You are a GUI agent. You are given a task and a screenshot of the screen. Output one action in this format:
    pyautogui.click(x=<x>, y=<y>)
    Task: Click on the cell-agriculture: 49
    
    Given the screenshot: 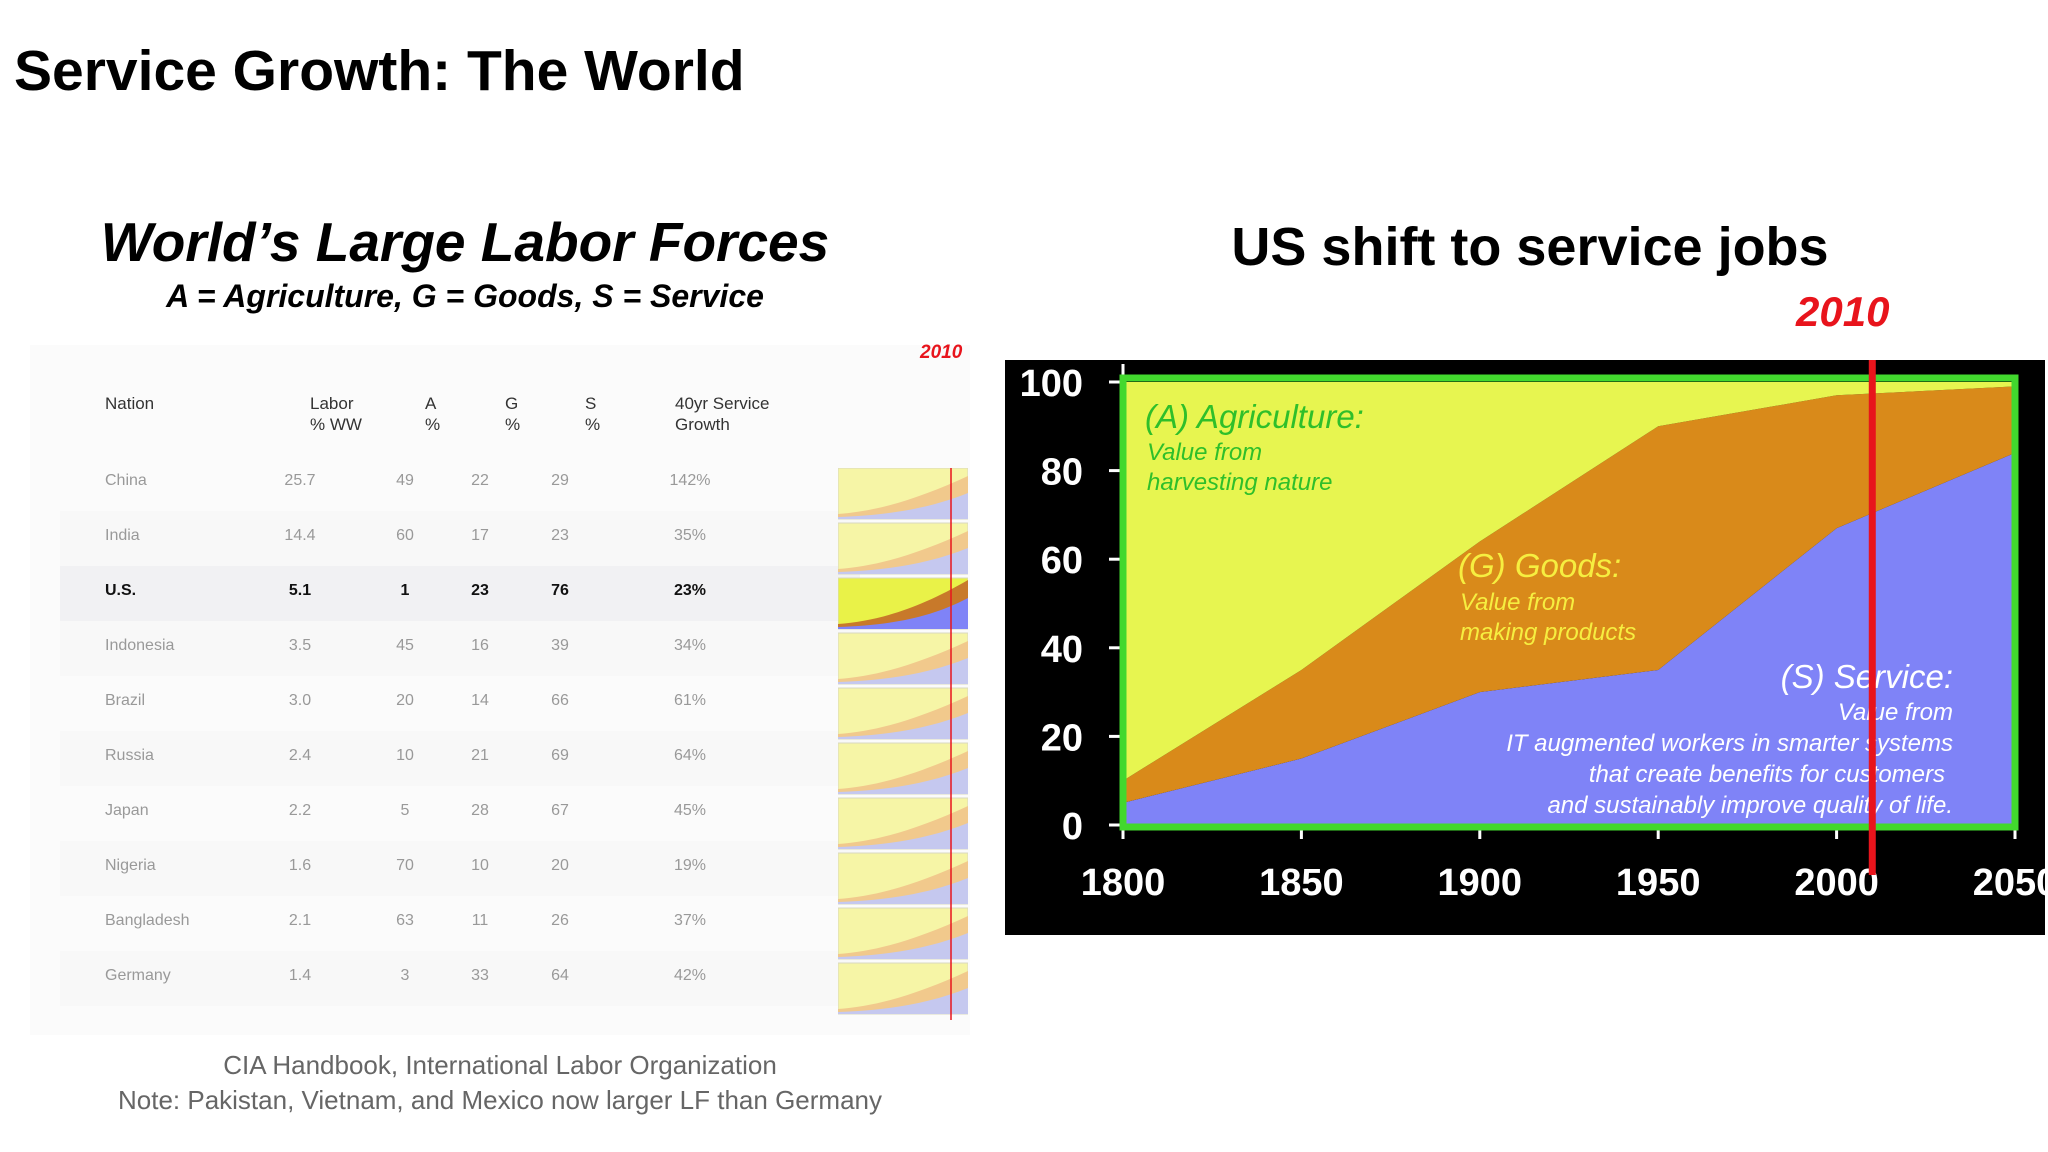 What is the action you would take?
    pyautogui.click(x=405, y=480)
    